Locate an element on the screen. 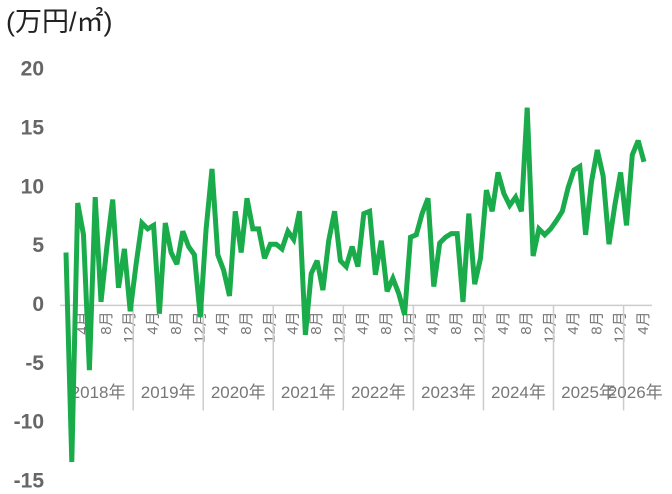 The height and width of the screenshot is (494, 672). year-label: 2024年 is located at coordinates (518, 392).